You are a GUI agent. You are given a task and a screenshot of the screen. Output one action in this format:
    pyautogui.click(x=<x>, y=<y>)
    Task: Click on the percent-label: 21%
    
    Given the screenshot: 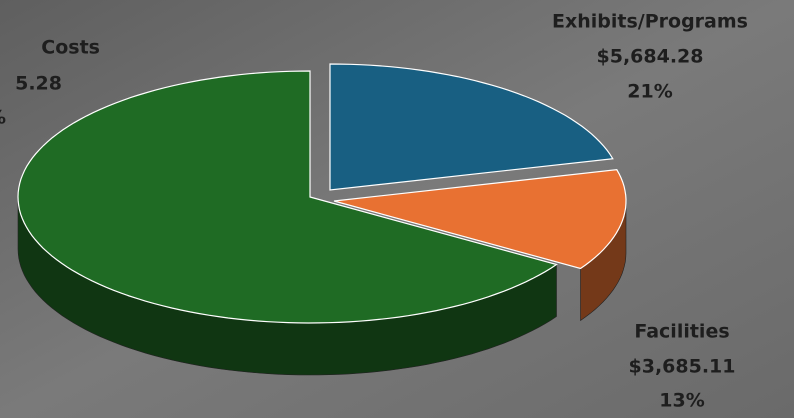 What is the action you would take?
    pyautogui.click(x=649, y=92)
    